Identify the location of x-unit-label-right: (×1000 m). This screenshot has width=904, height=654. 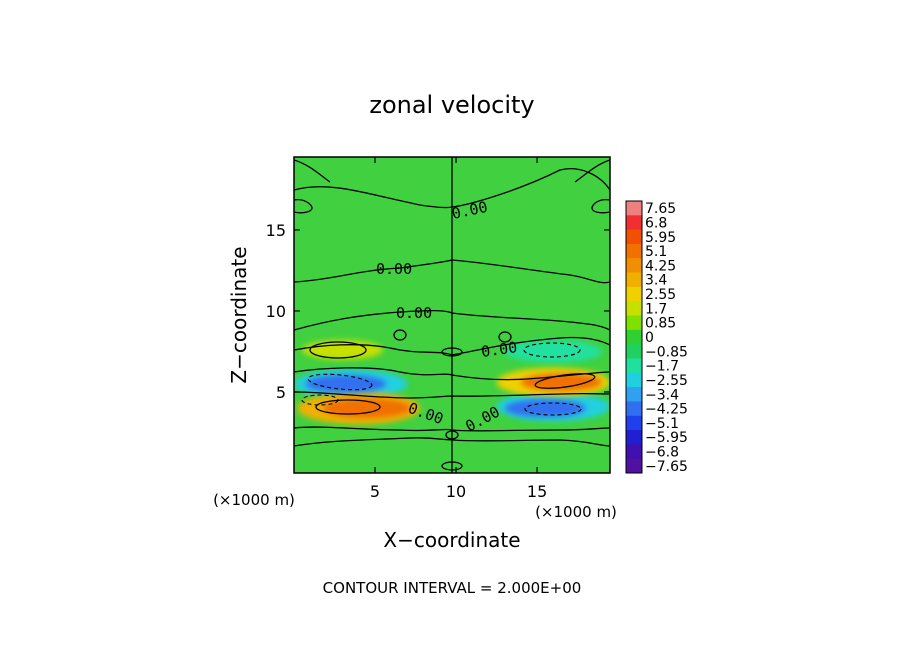
(576, 512).